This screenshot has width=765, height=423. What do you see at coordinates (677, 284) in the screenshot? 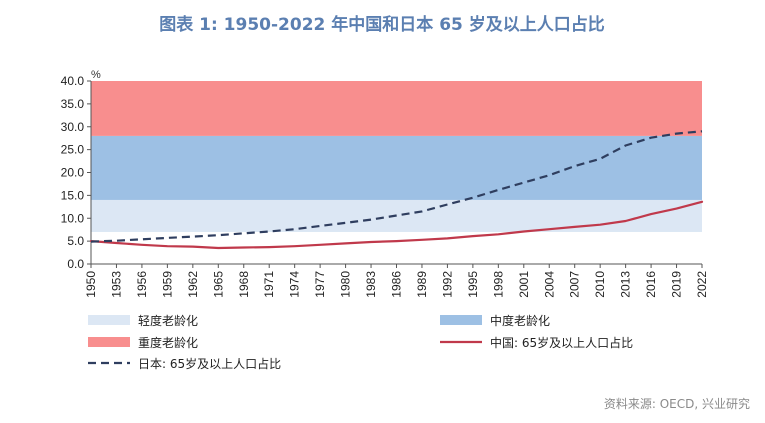
I see `x-tick-label: 2019` at bounding box center [677, 284].